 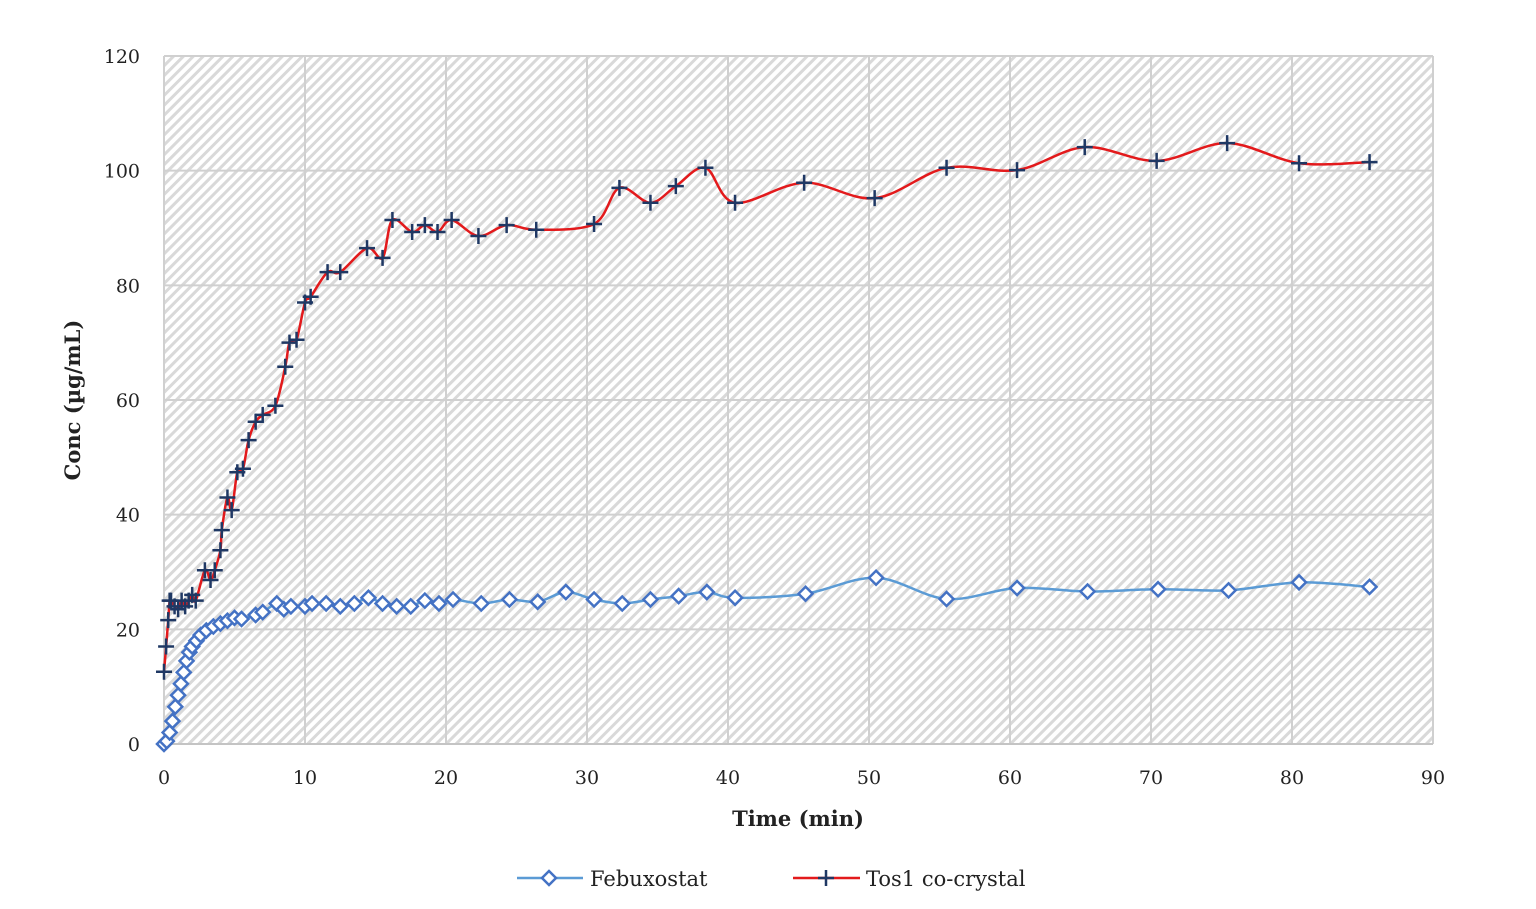 What do you see at coordinates (122, 57) in the screenshot?
I see `y-tick-label: 120` at bounding box center [122, 57].